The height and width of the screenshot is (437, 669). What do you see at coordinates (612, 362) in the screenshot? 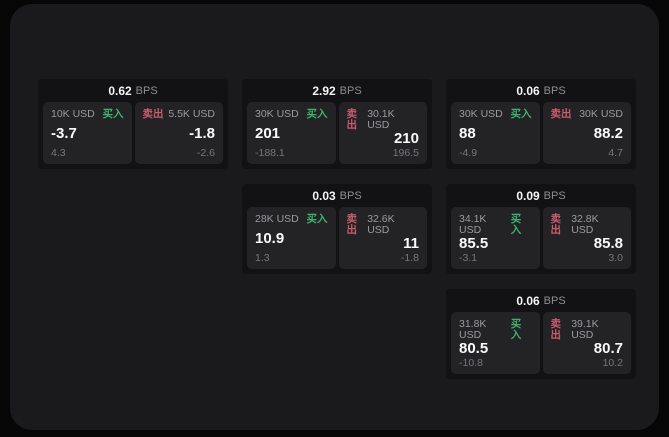
I see `sell-delta: 10.2` at bounding box center [612, 362].